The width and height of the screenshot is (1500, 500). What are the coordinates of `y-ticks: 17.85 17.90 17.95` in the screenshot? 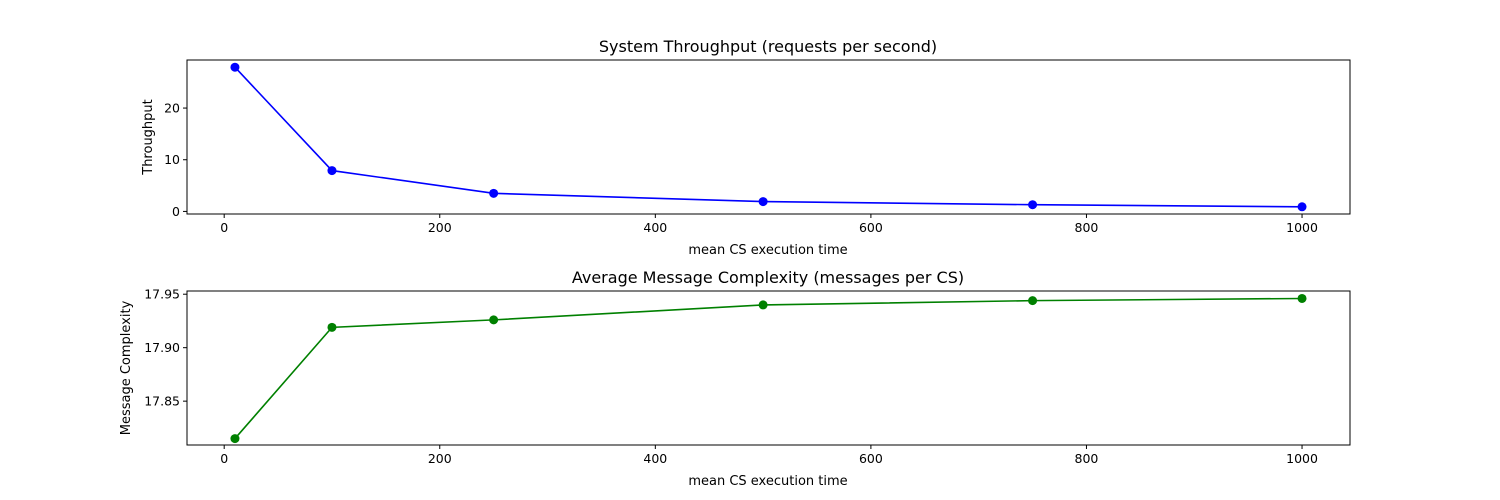 It's located at (165, 348).